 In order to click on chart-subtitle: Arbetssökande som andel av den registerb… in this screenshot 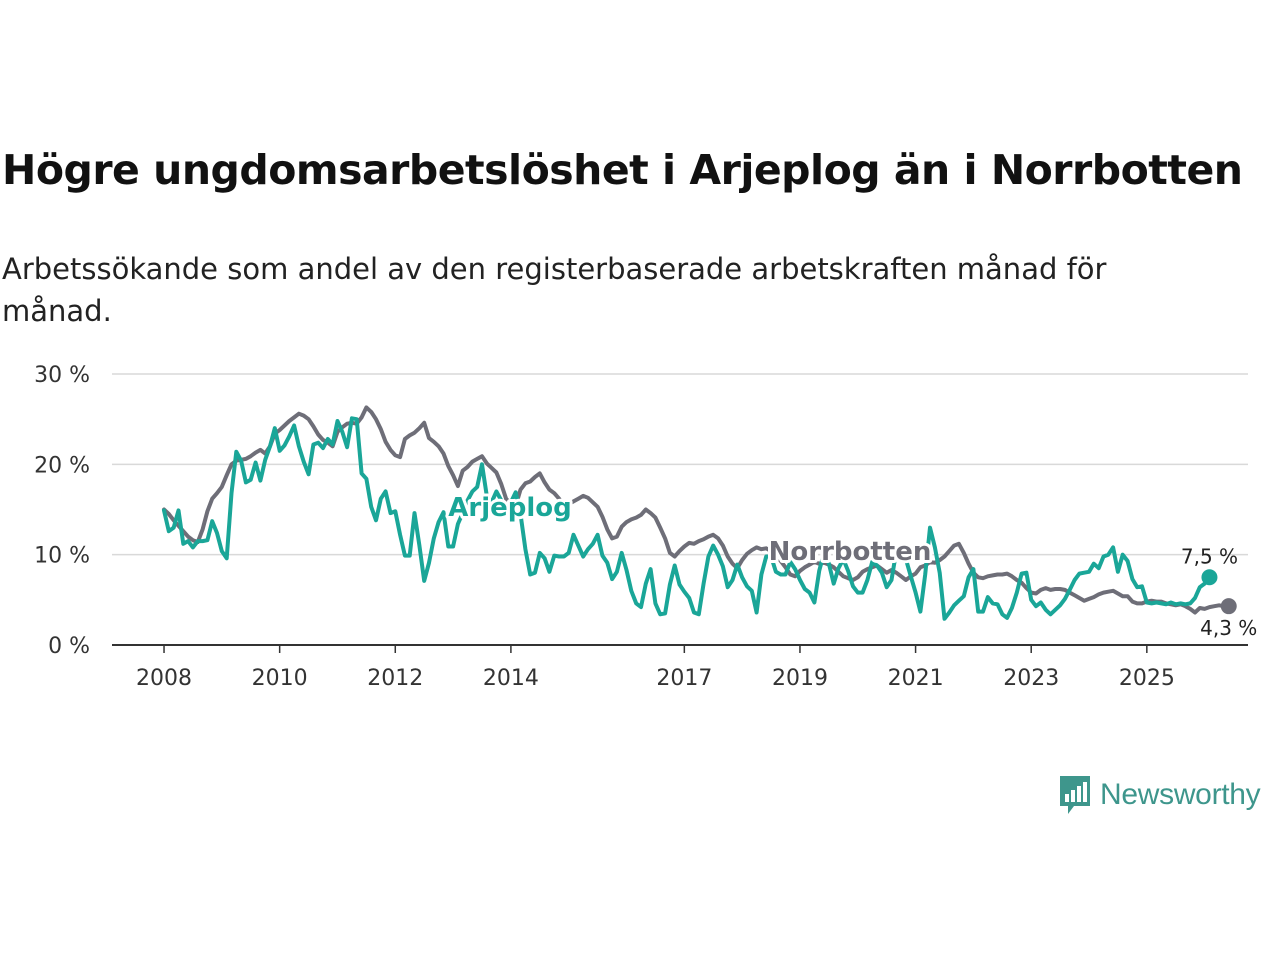, I will do `click(554, 290)`.